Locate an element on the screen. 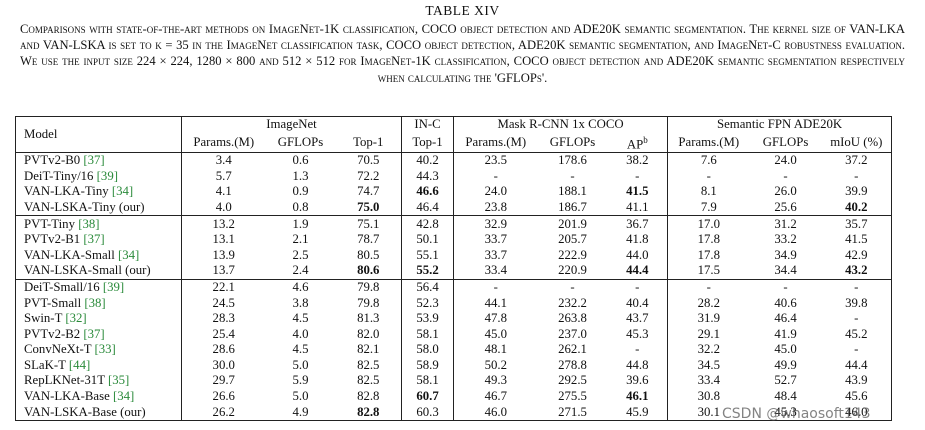 The height and width of the screenshot is (430, 925). value-cell: 25.4 is located at coordinates (223, 333).